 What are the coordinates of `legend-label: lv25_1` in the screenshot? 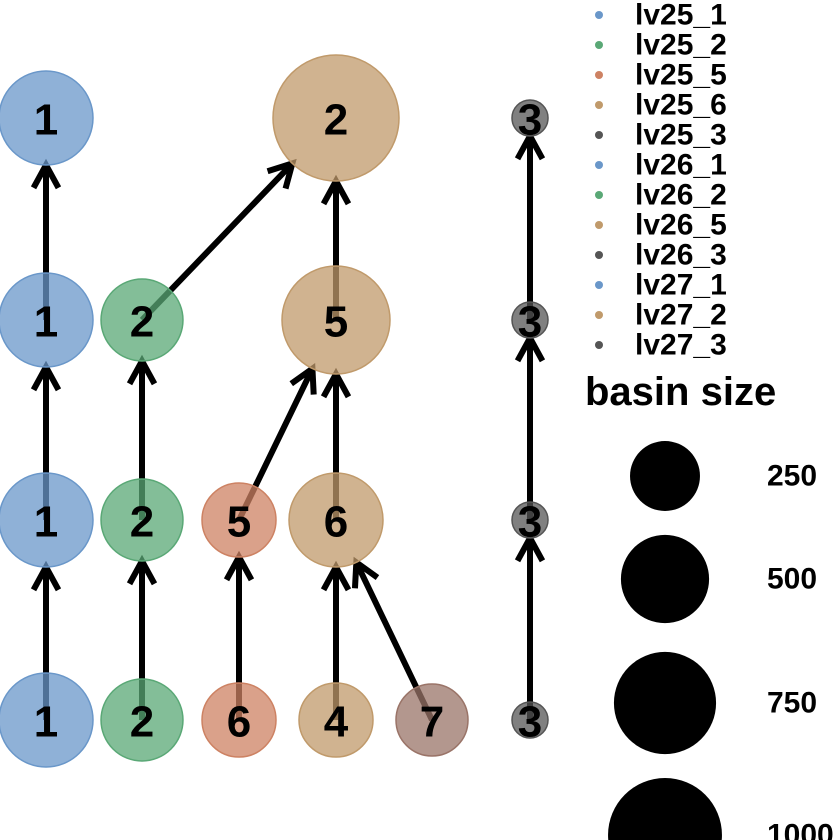 It's located at (681, 16).